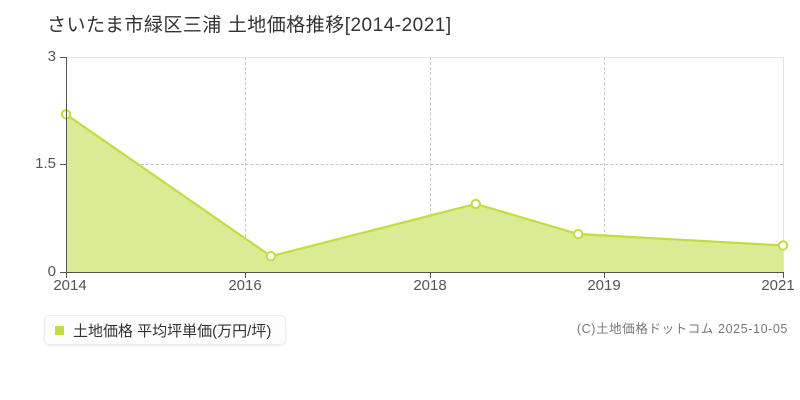 This screenshot has width=800, height=400. What do you see at coordinates (604, 275) in the screenshot?
I see `x-tick-2019` at bounding box center [604, 275].